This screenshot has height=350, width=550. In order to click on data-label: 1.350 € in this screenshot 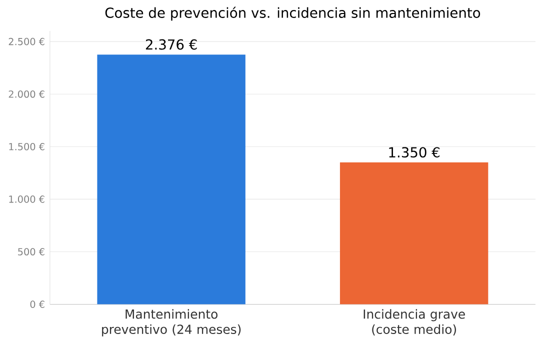, I will do `click(414, 152)`.